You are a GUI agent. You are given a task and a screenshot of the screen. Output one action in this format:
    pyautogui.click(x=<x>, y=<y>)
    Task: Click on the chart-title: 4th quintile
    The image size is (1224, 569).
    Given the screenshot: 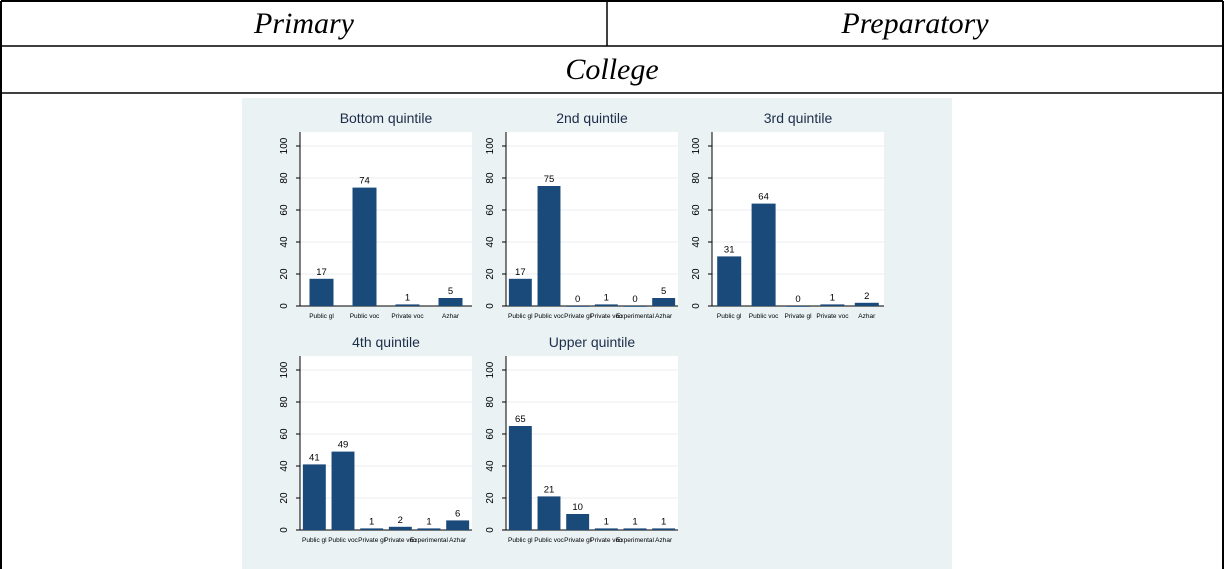 What is the action you would take?
    pyautogui.click(x=386, y=342)
    